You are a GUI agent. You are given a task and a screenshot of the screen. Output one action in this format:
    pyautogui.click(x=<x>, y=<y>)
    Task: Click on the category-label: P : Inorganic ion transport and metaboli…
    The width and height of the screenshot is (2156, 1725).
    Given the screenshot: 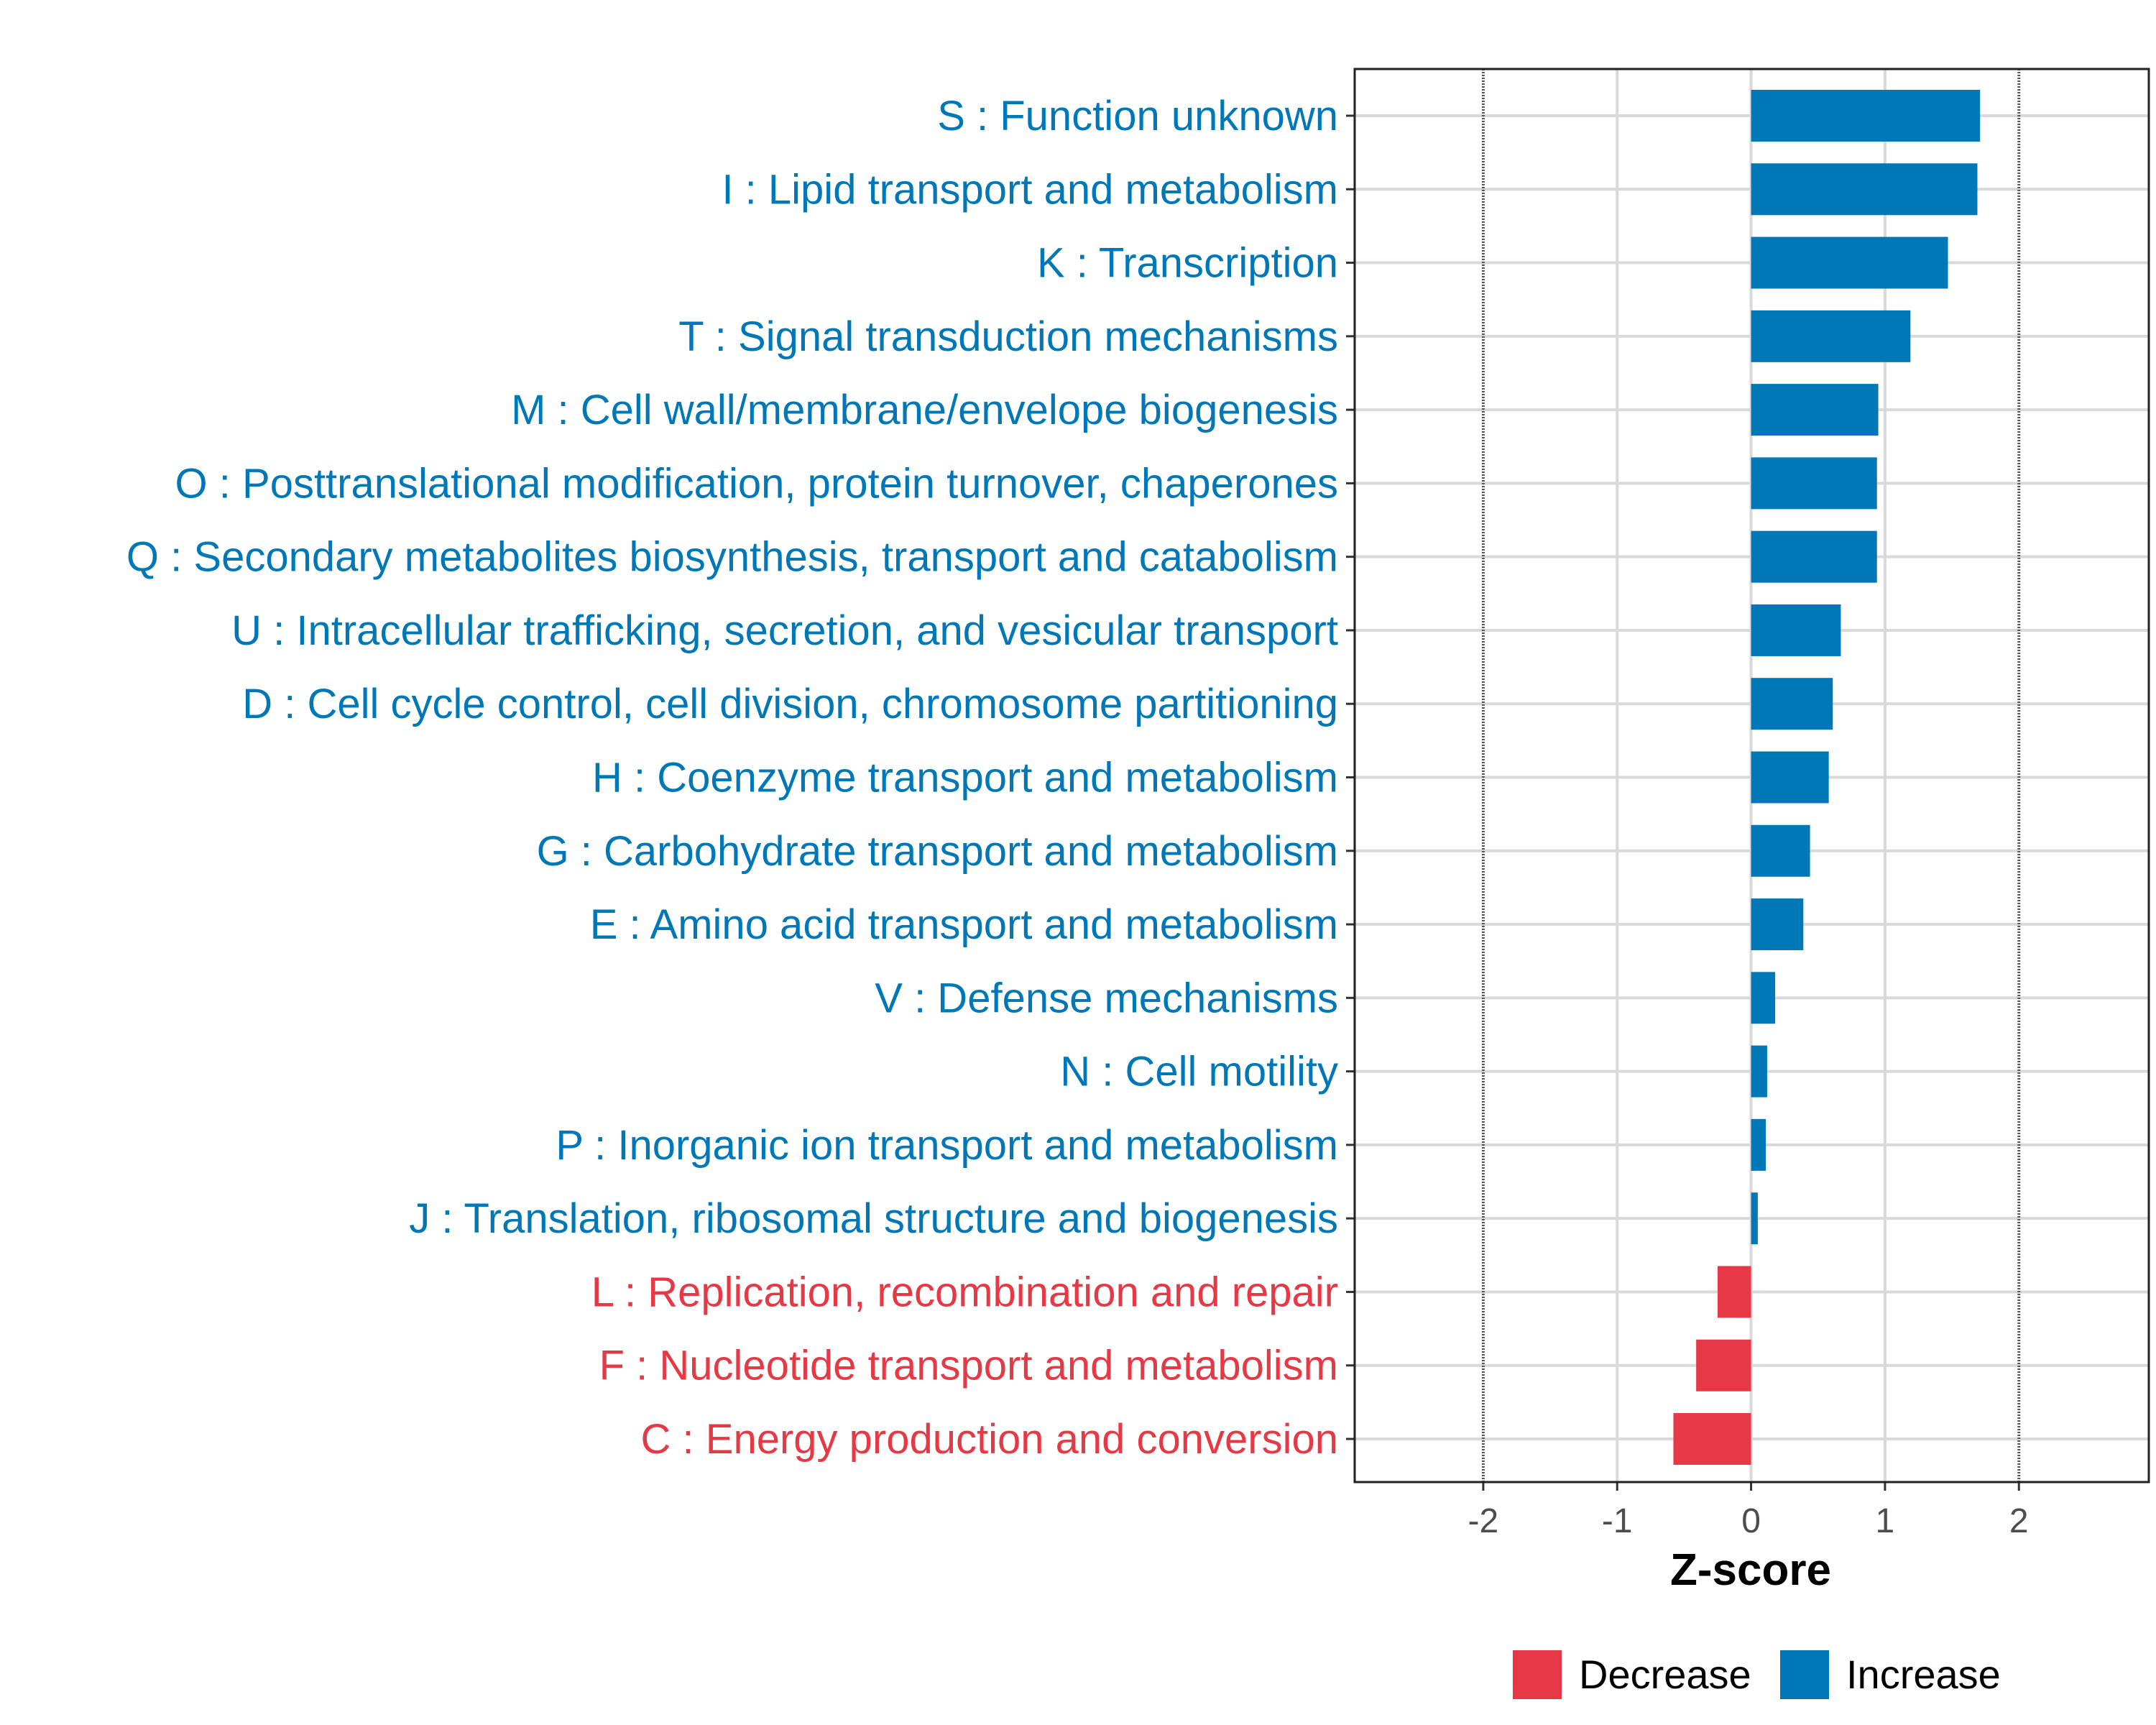 What is the action you would take?
    pyautogui.click(x=947, y=1145)
    